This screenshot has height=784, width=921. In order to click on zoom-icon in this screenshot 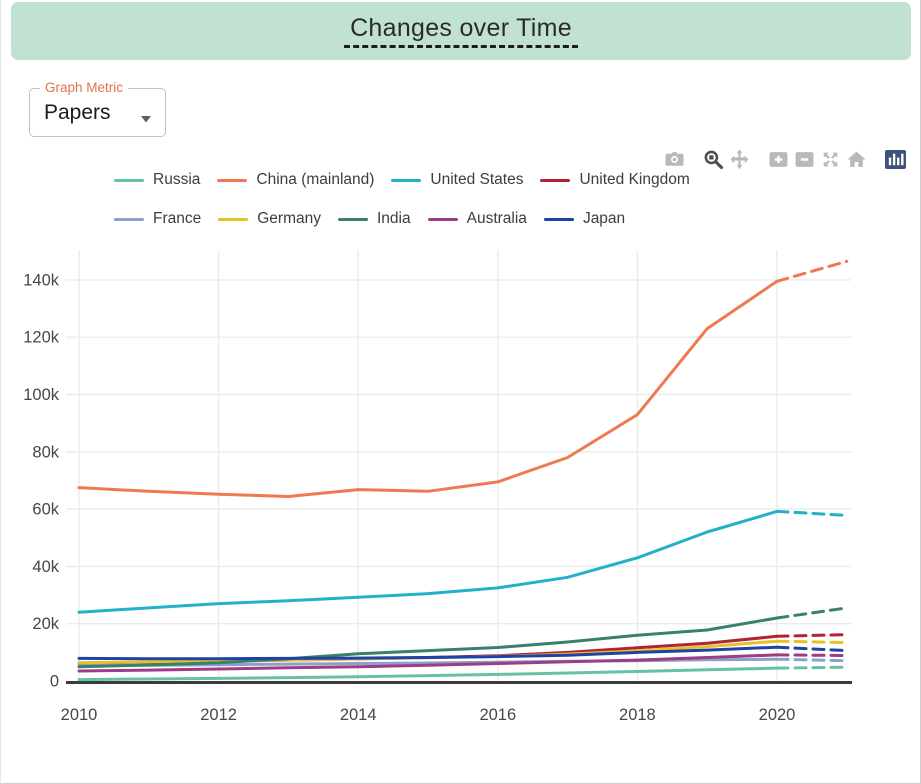, I will do `click(713, 159)`.